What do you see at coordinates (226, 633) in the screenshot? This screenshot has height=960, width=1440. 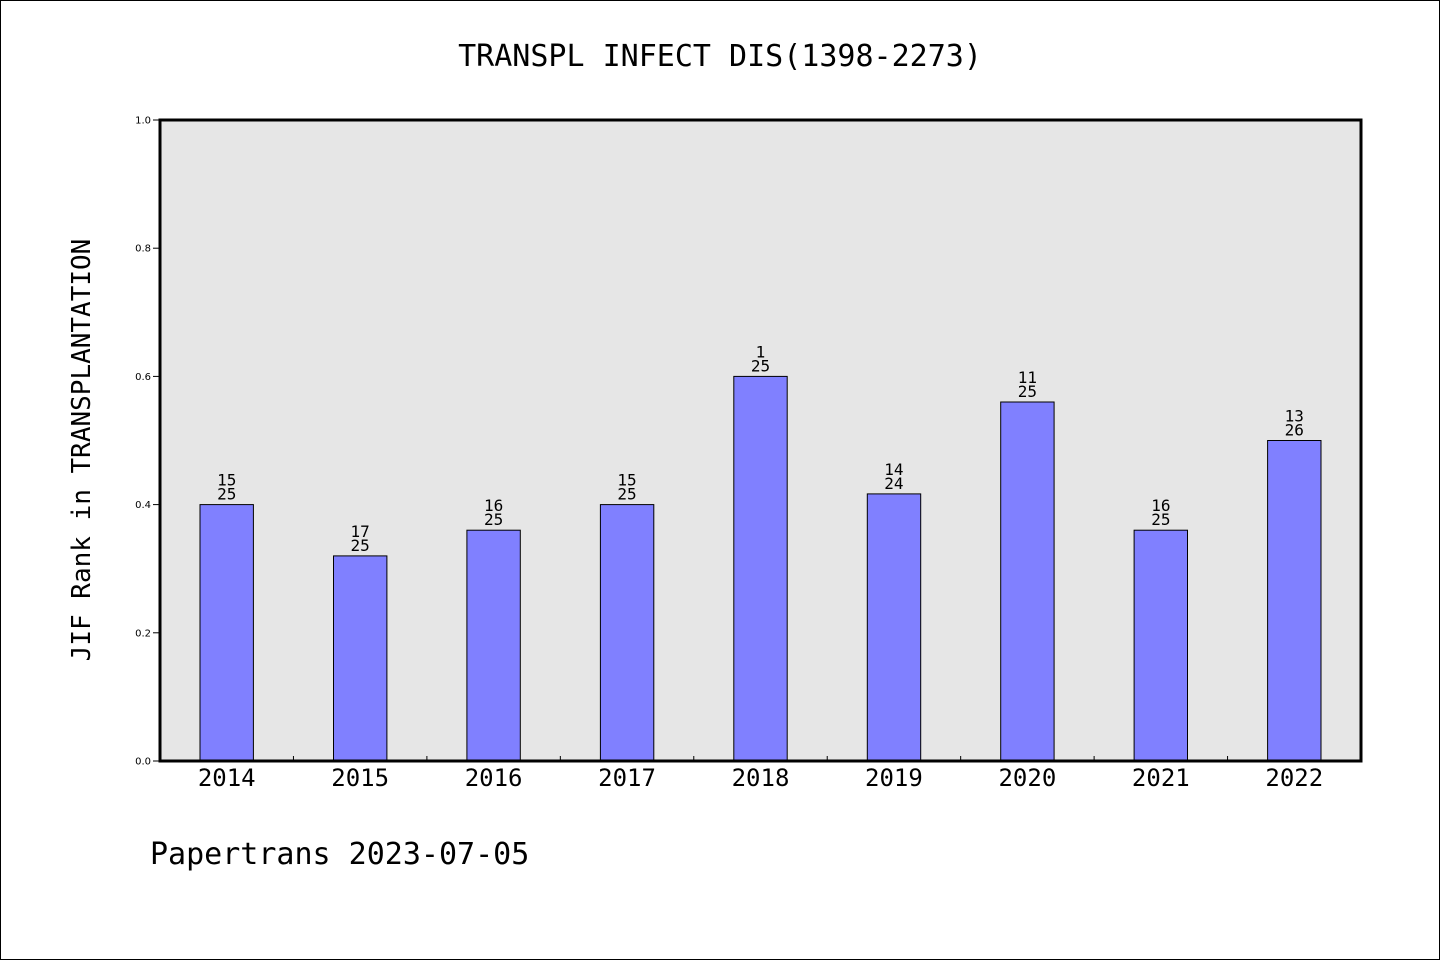 I see `bar-2014` at bounding box center [226, 633].